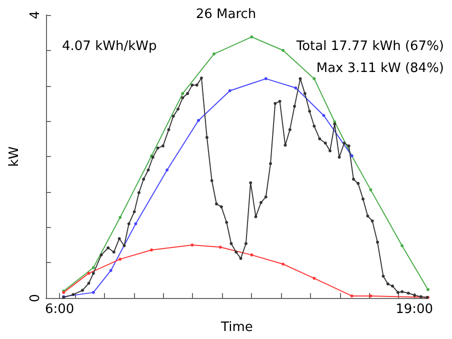 Image resolution: width=452 pixels, height=339 pixels. What do you see at coordinates (14, 156) in the screenshot?
I see `y-axis-title: kW` at bounding box center [14, 156].